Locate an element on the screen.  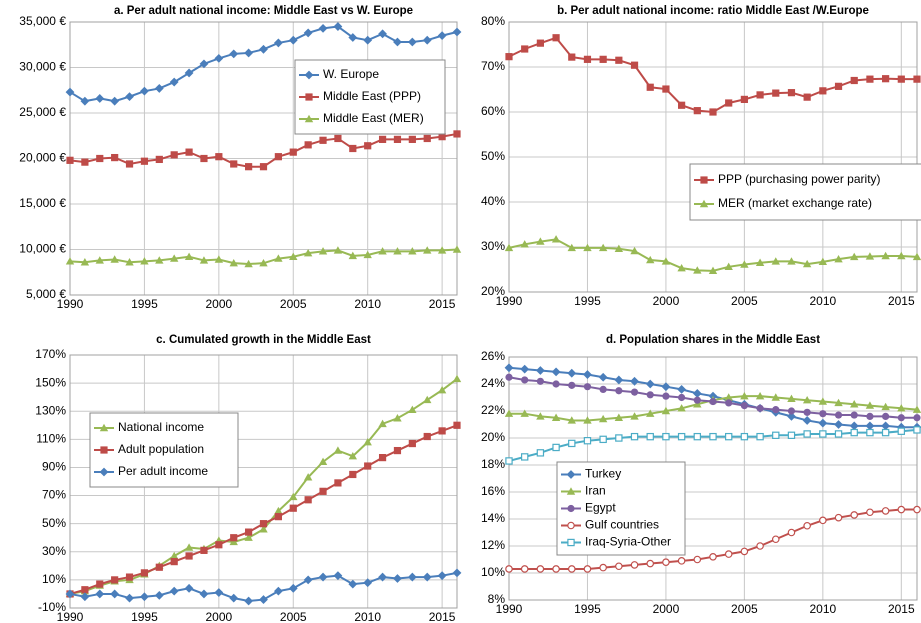
y-tick-label: 20% is located at coordinates (493, 291).